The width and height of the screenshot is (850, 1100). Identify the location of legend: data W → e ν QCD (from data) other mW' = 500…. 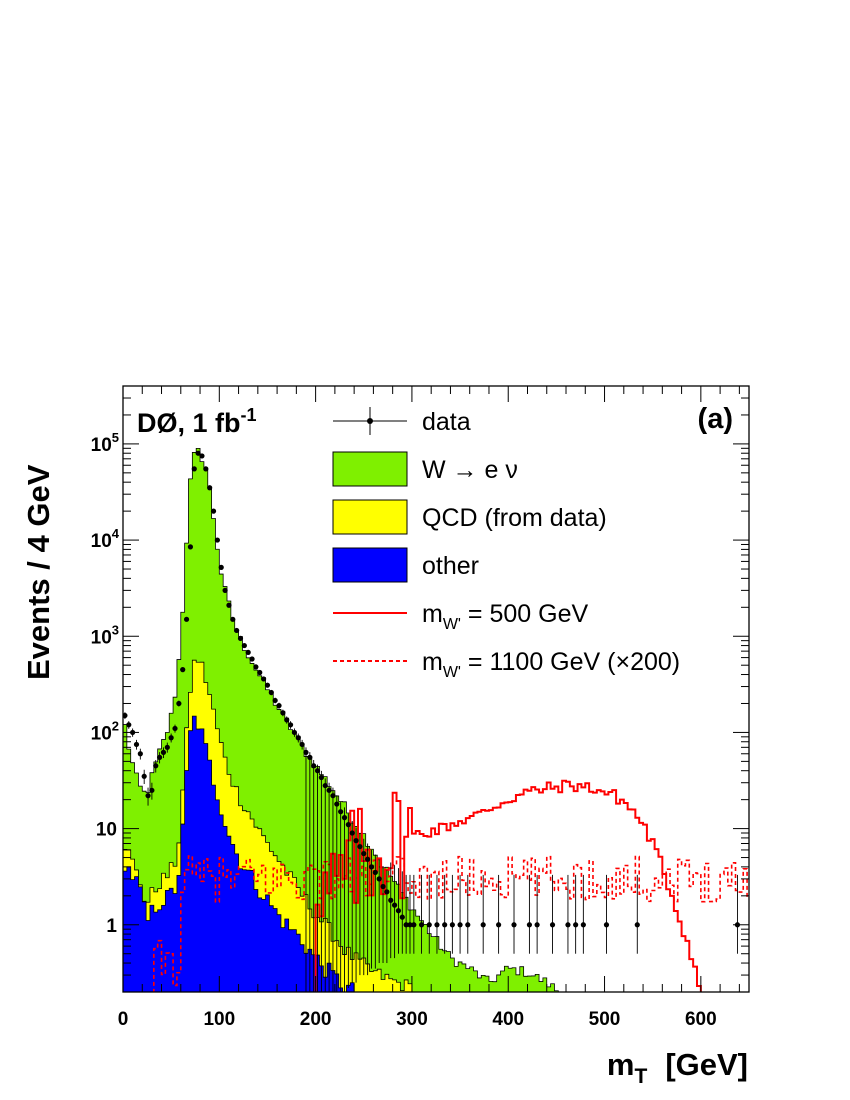
(506, 544).